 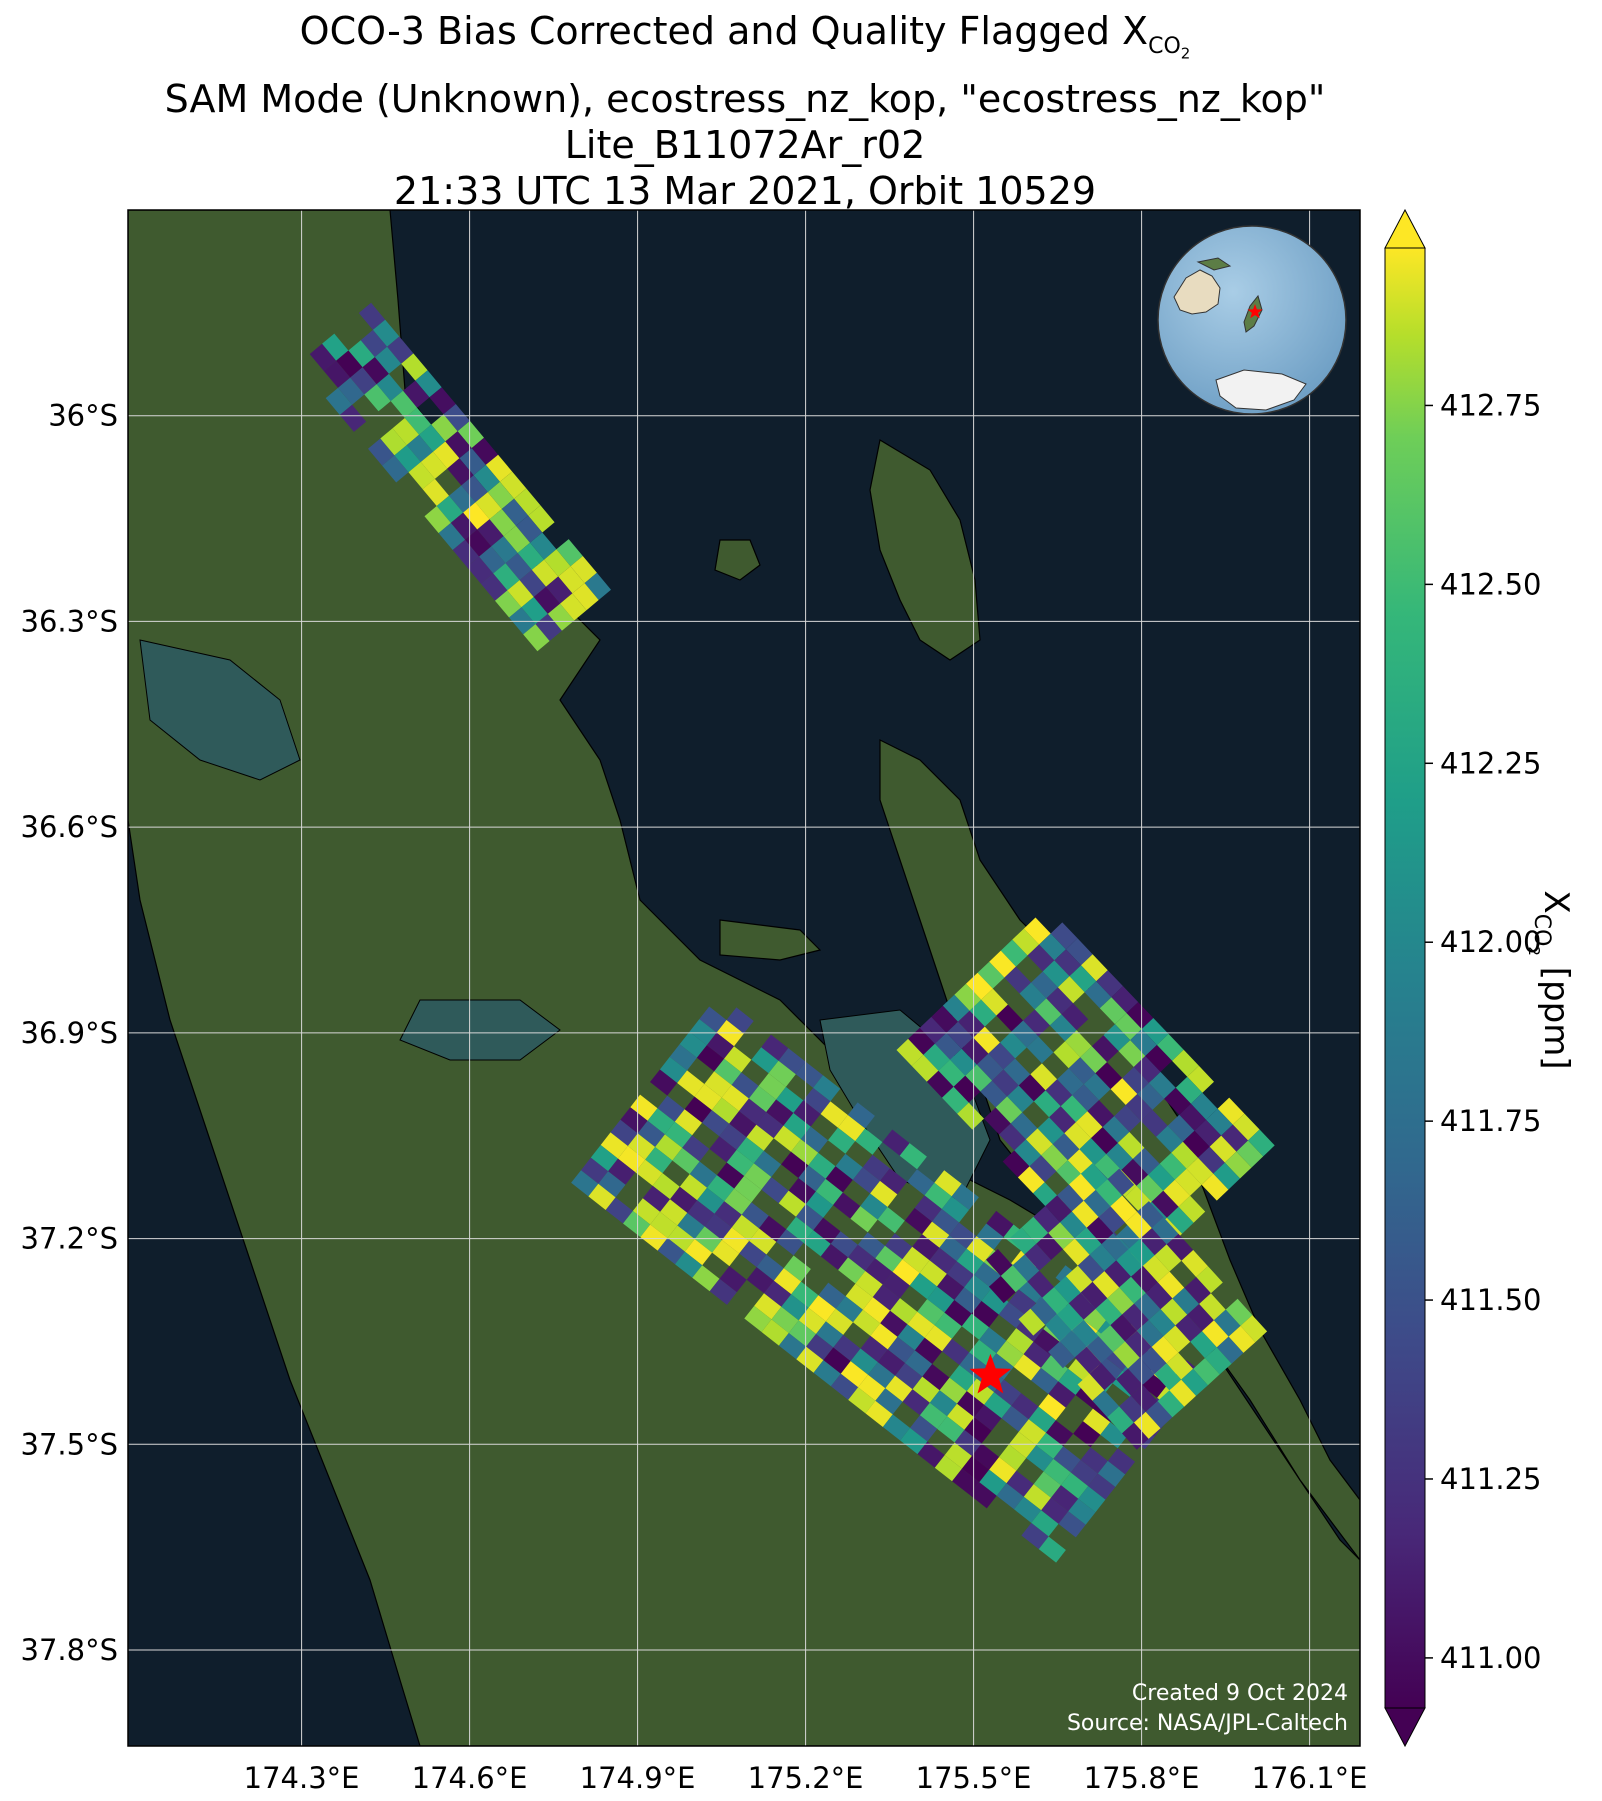 I want to click on colorbar-tick-label: 412.50, so click(x=1490, y=584).